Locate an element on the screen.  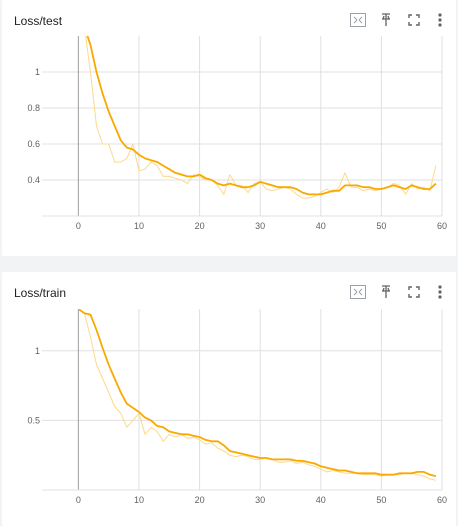
y-tick-label: 0.5 is located at coordinates (33, 420).